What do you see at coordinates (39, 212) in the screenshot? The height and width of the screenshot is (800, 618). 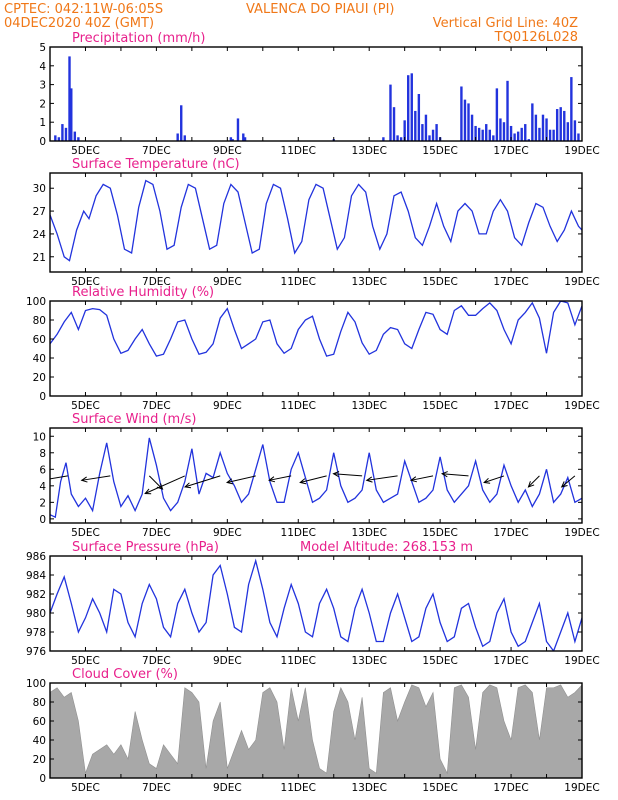 I see `y-tick-label: 27` at bounding box center [39, 212].